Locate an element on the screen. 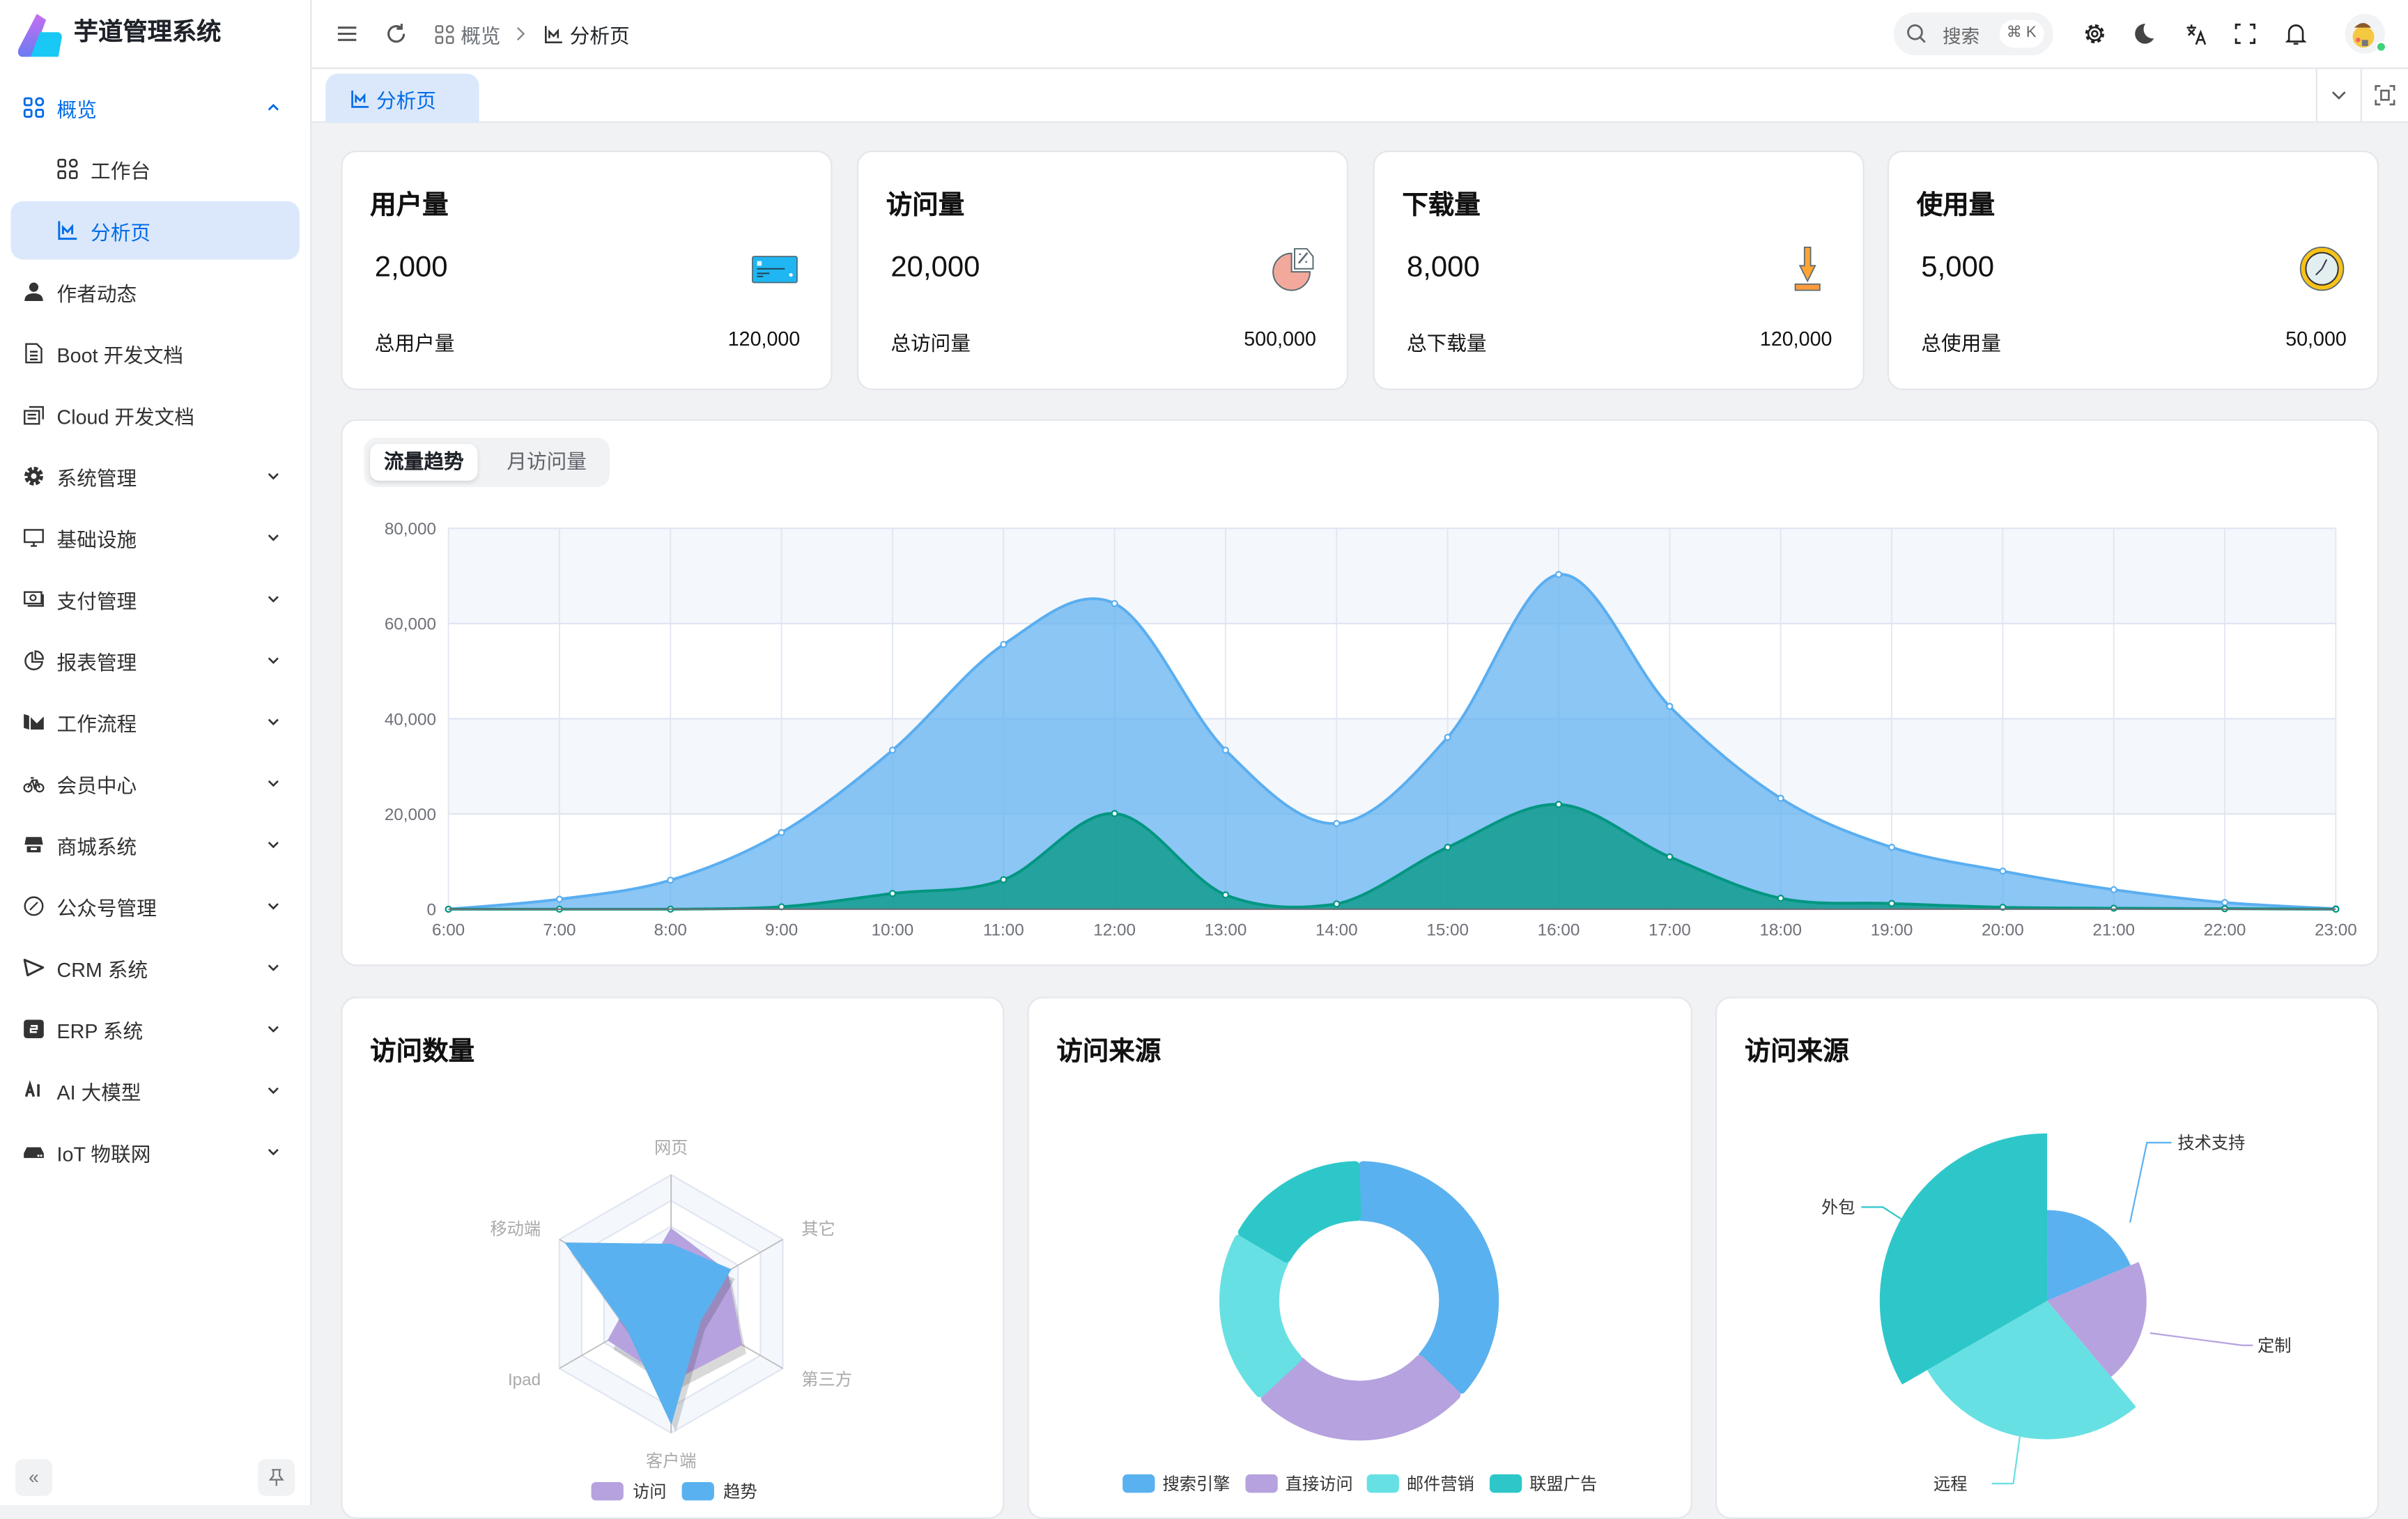 The width and height of the screenshot is (2408, 1519). sidebar-item-cloud-docs: Cloud 开发文档 is located at coordinates (154, 415).